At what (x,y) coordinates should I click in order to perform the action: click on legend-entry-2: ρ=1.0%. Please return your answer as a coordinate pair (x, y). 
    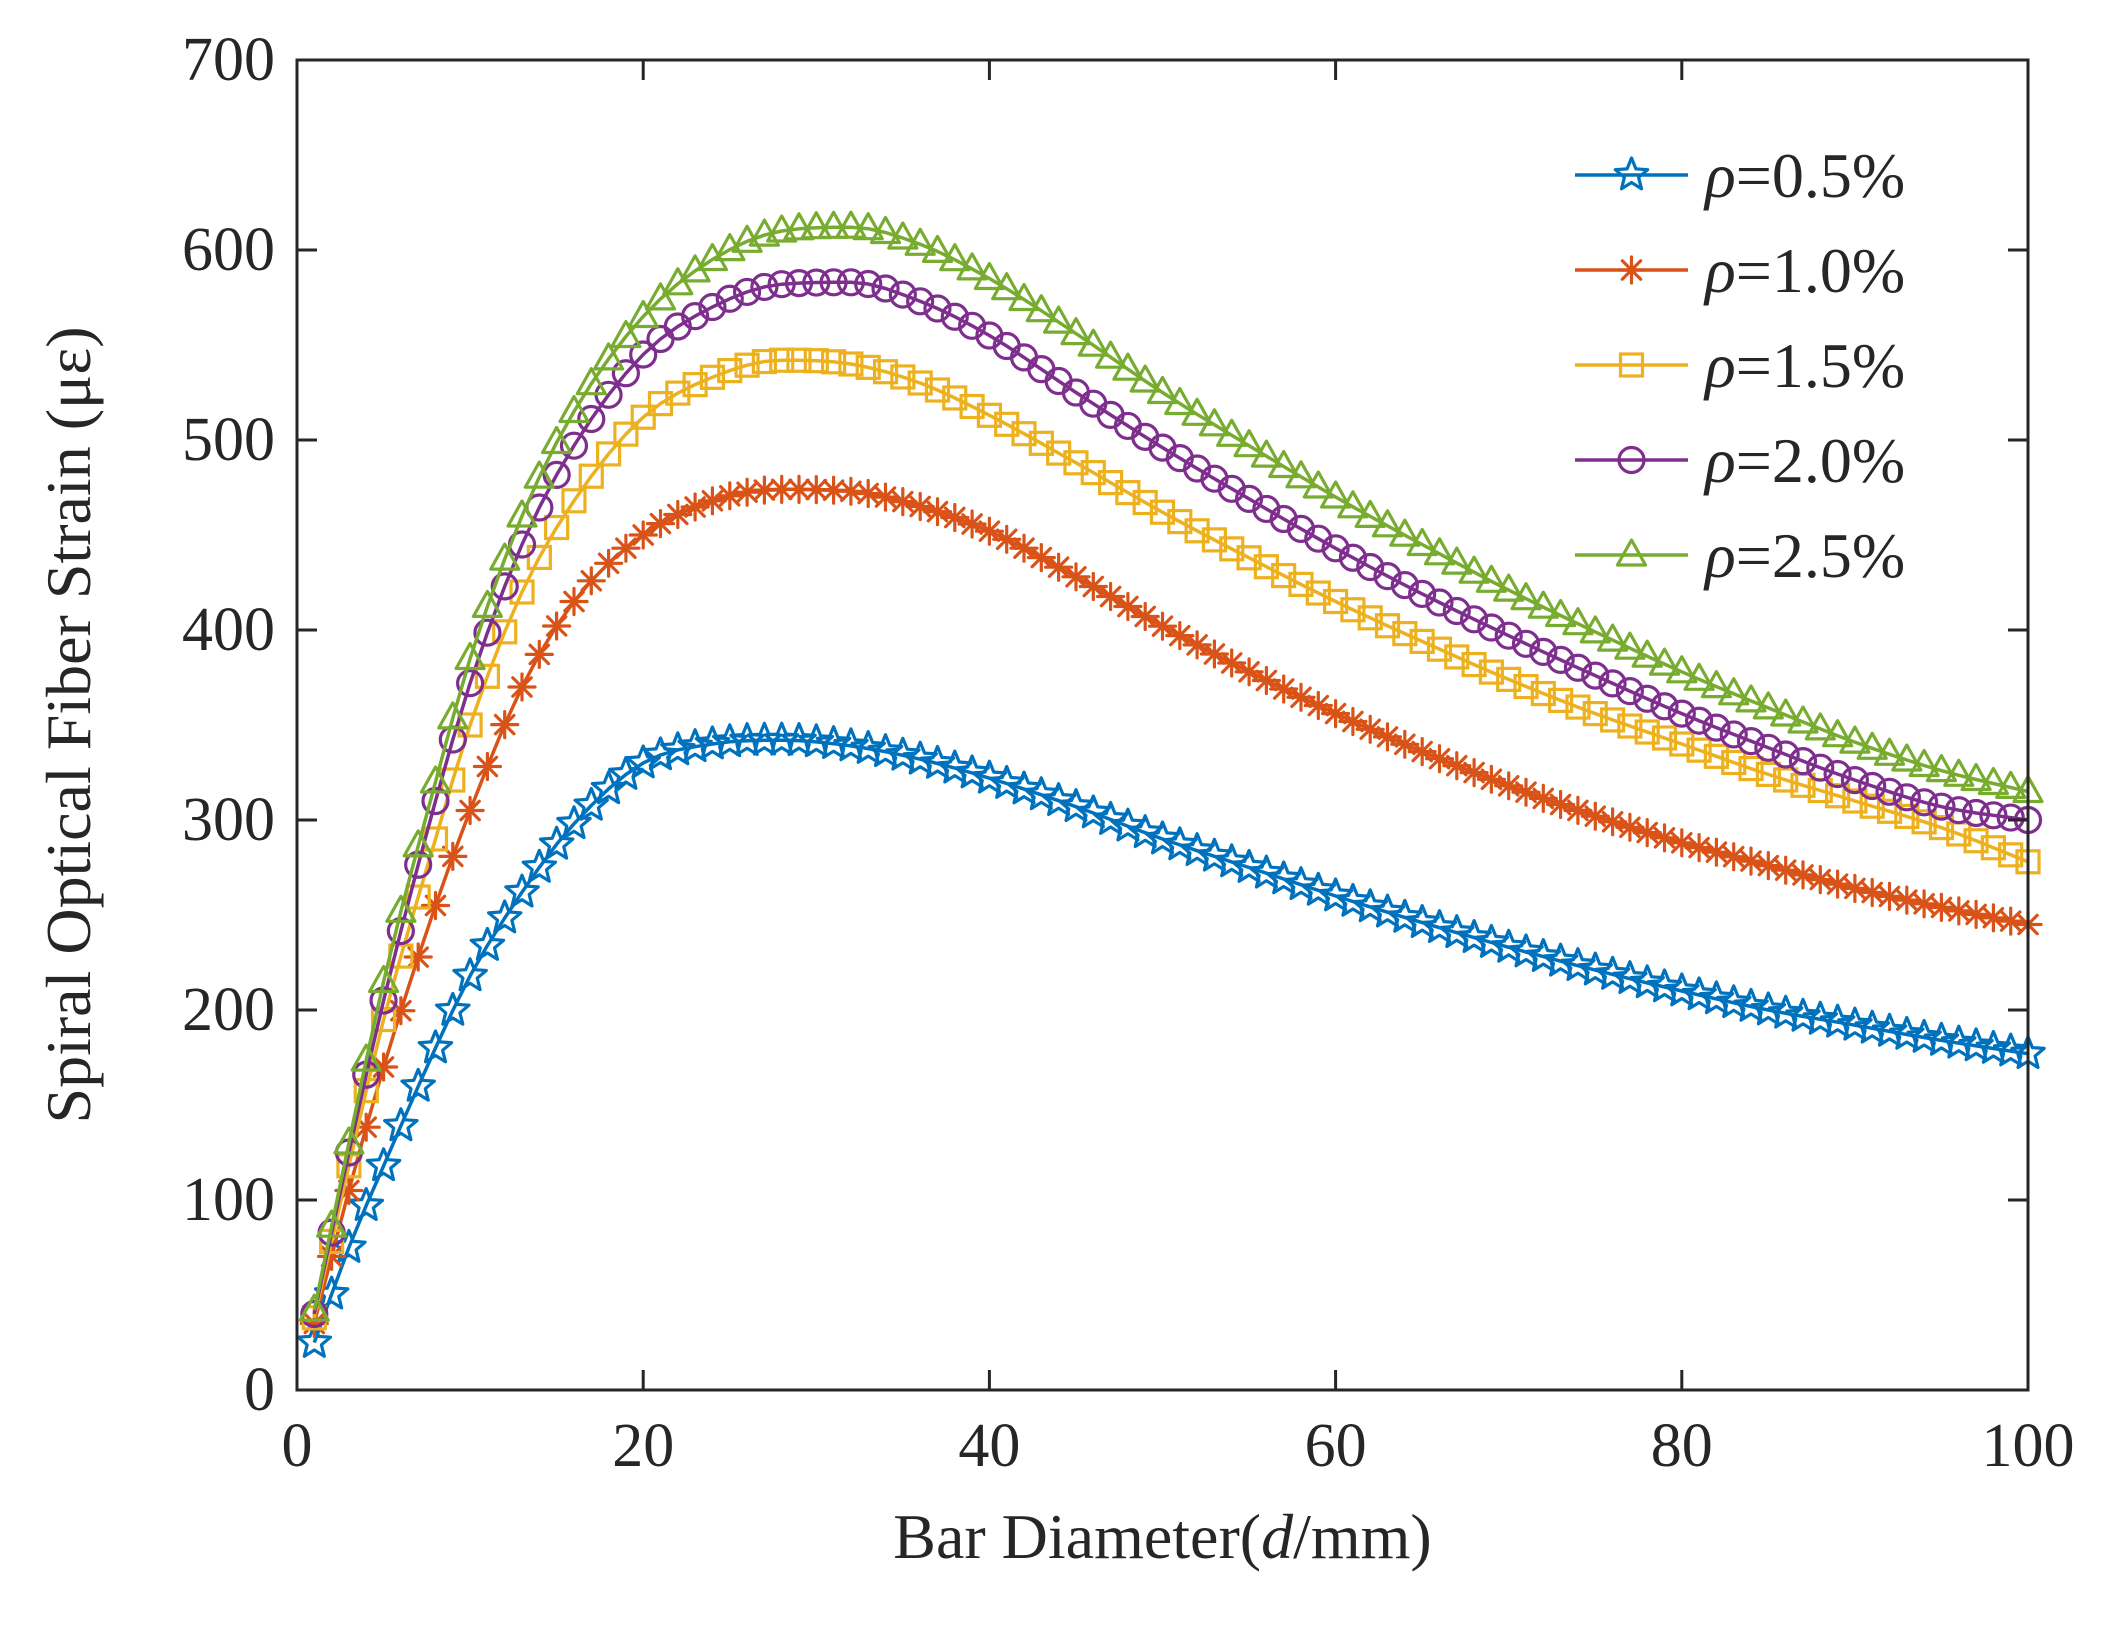
    Looking at the image, I should click on (1740, 270).